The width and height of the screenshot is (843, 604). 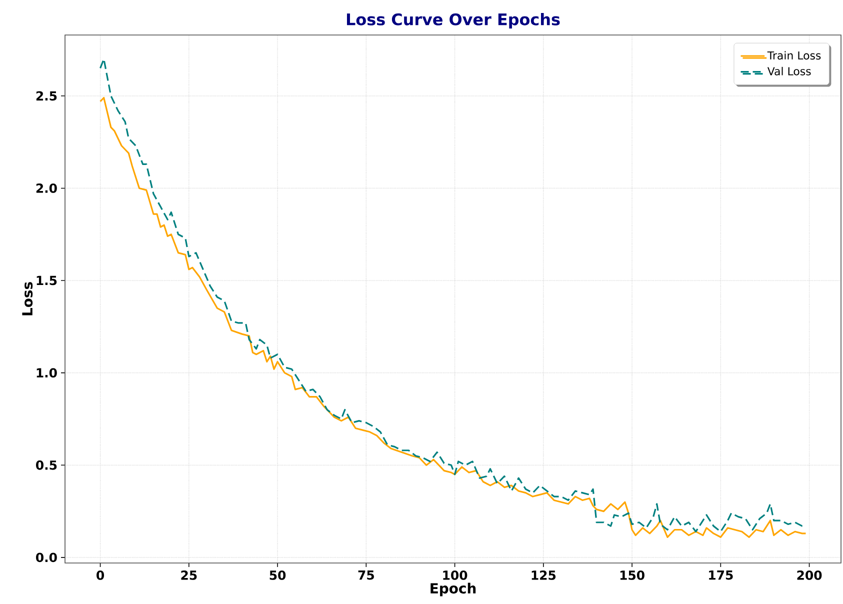 What do you see at coordinates (100, 575) in the screenshot?
I see `x-tick-label: 0` at bounding box center [100, 575].